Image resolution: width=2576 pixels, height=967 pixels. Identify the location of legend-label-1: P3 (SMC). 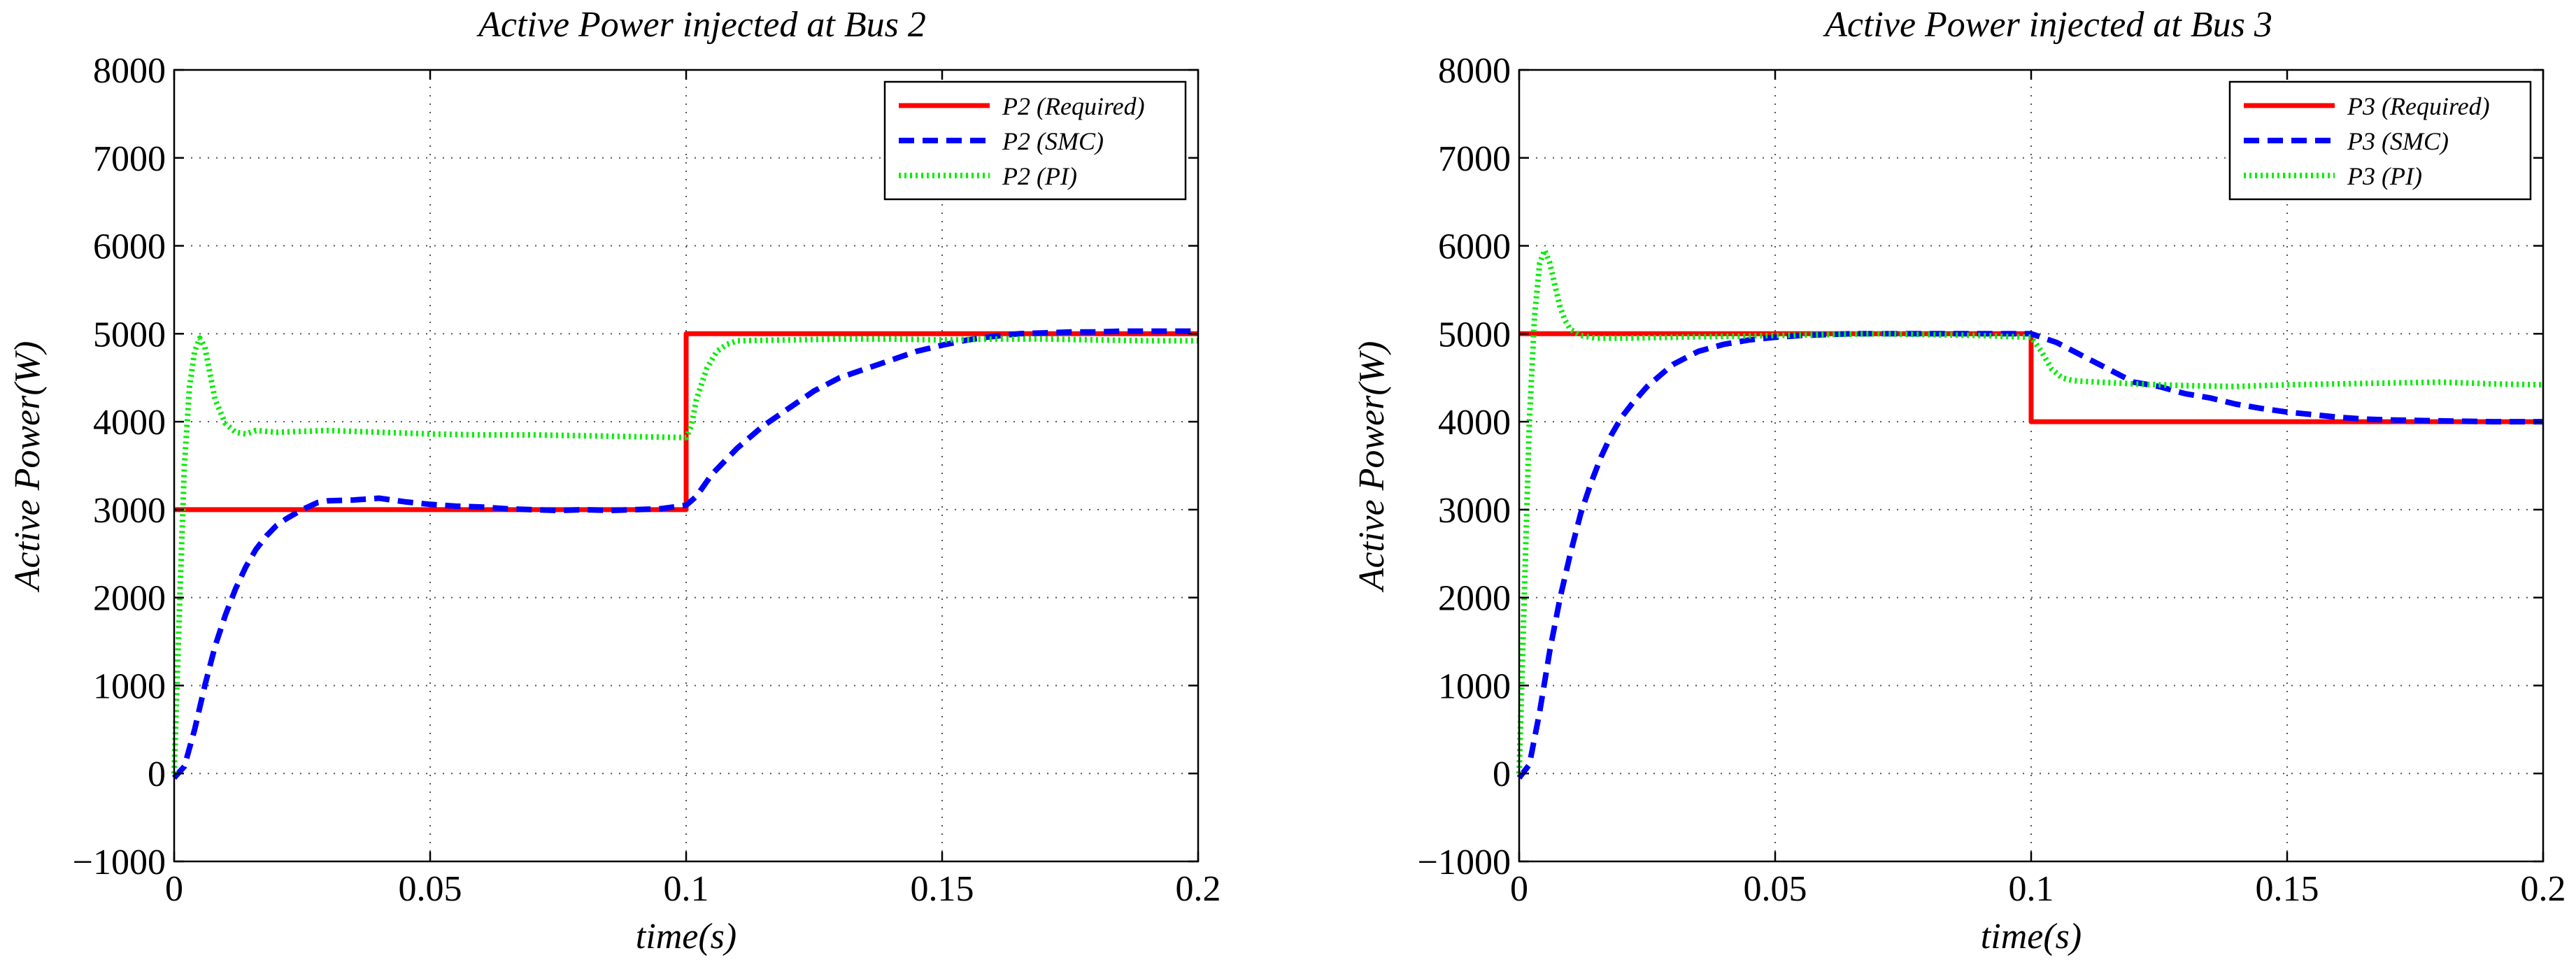
(2398, 141).